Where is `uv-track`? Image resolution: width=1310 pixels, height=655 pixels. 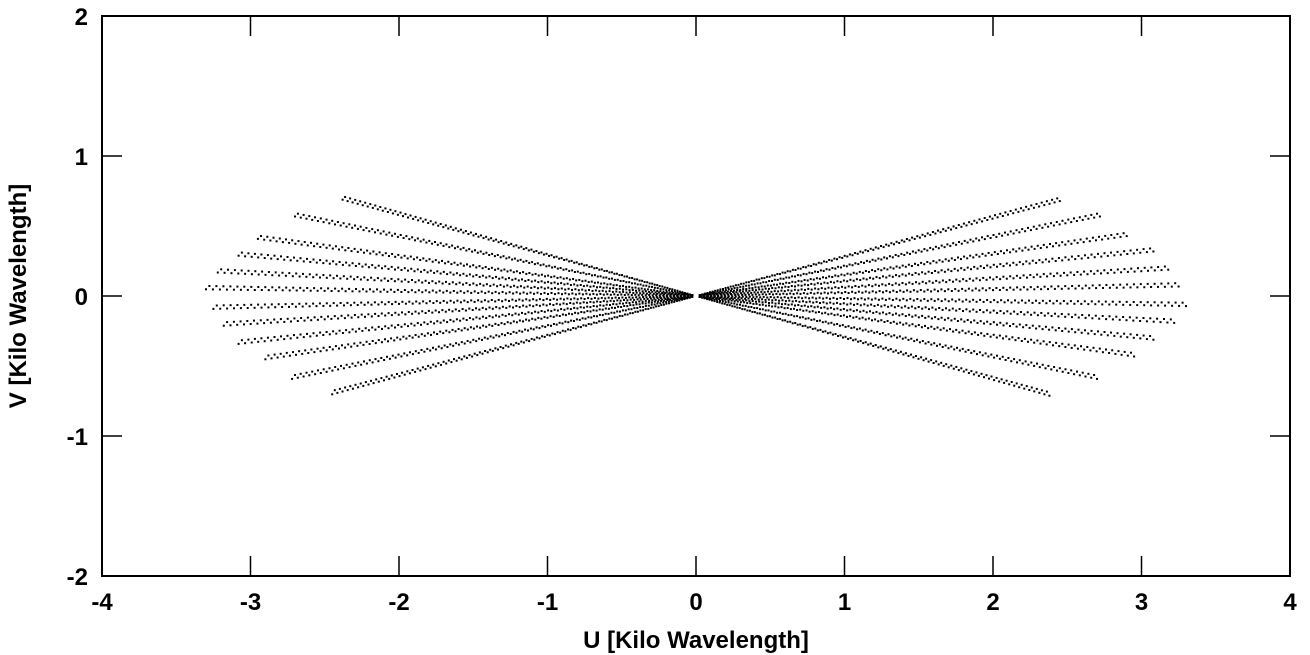 uv-track is located at coordinates (943, 301).